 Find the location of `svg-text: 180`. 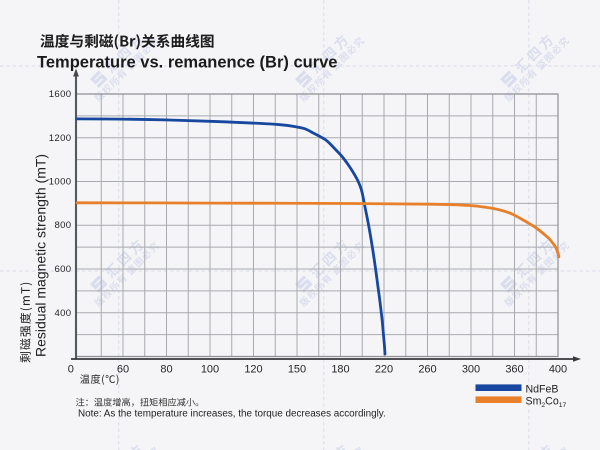

svg-text: 180 is located at coordinates (340, 369).